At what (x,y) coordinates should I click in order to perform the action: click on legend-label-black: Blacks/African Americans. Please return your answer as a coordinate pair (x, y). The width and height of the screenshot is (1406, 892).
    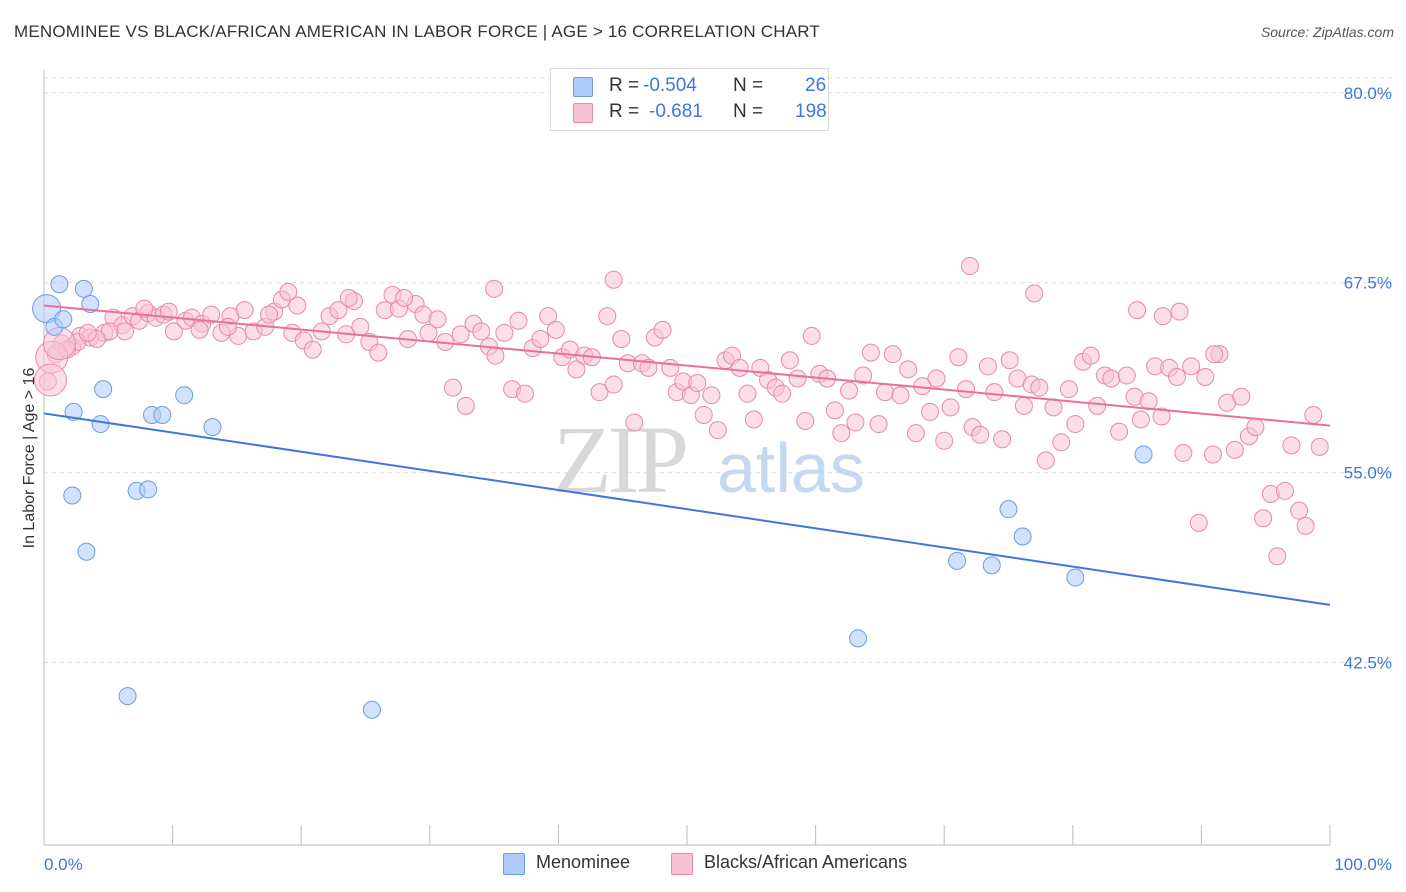
    Looking at the image, I should click on (806, 862).